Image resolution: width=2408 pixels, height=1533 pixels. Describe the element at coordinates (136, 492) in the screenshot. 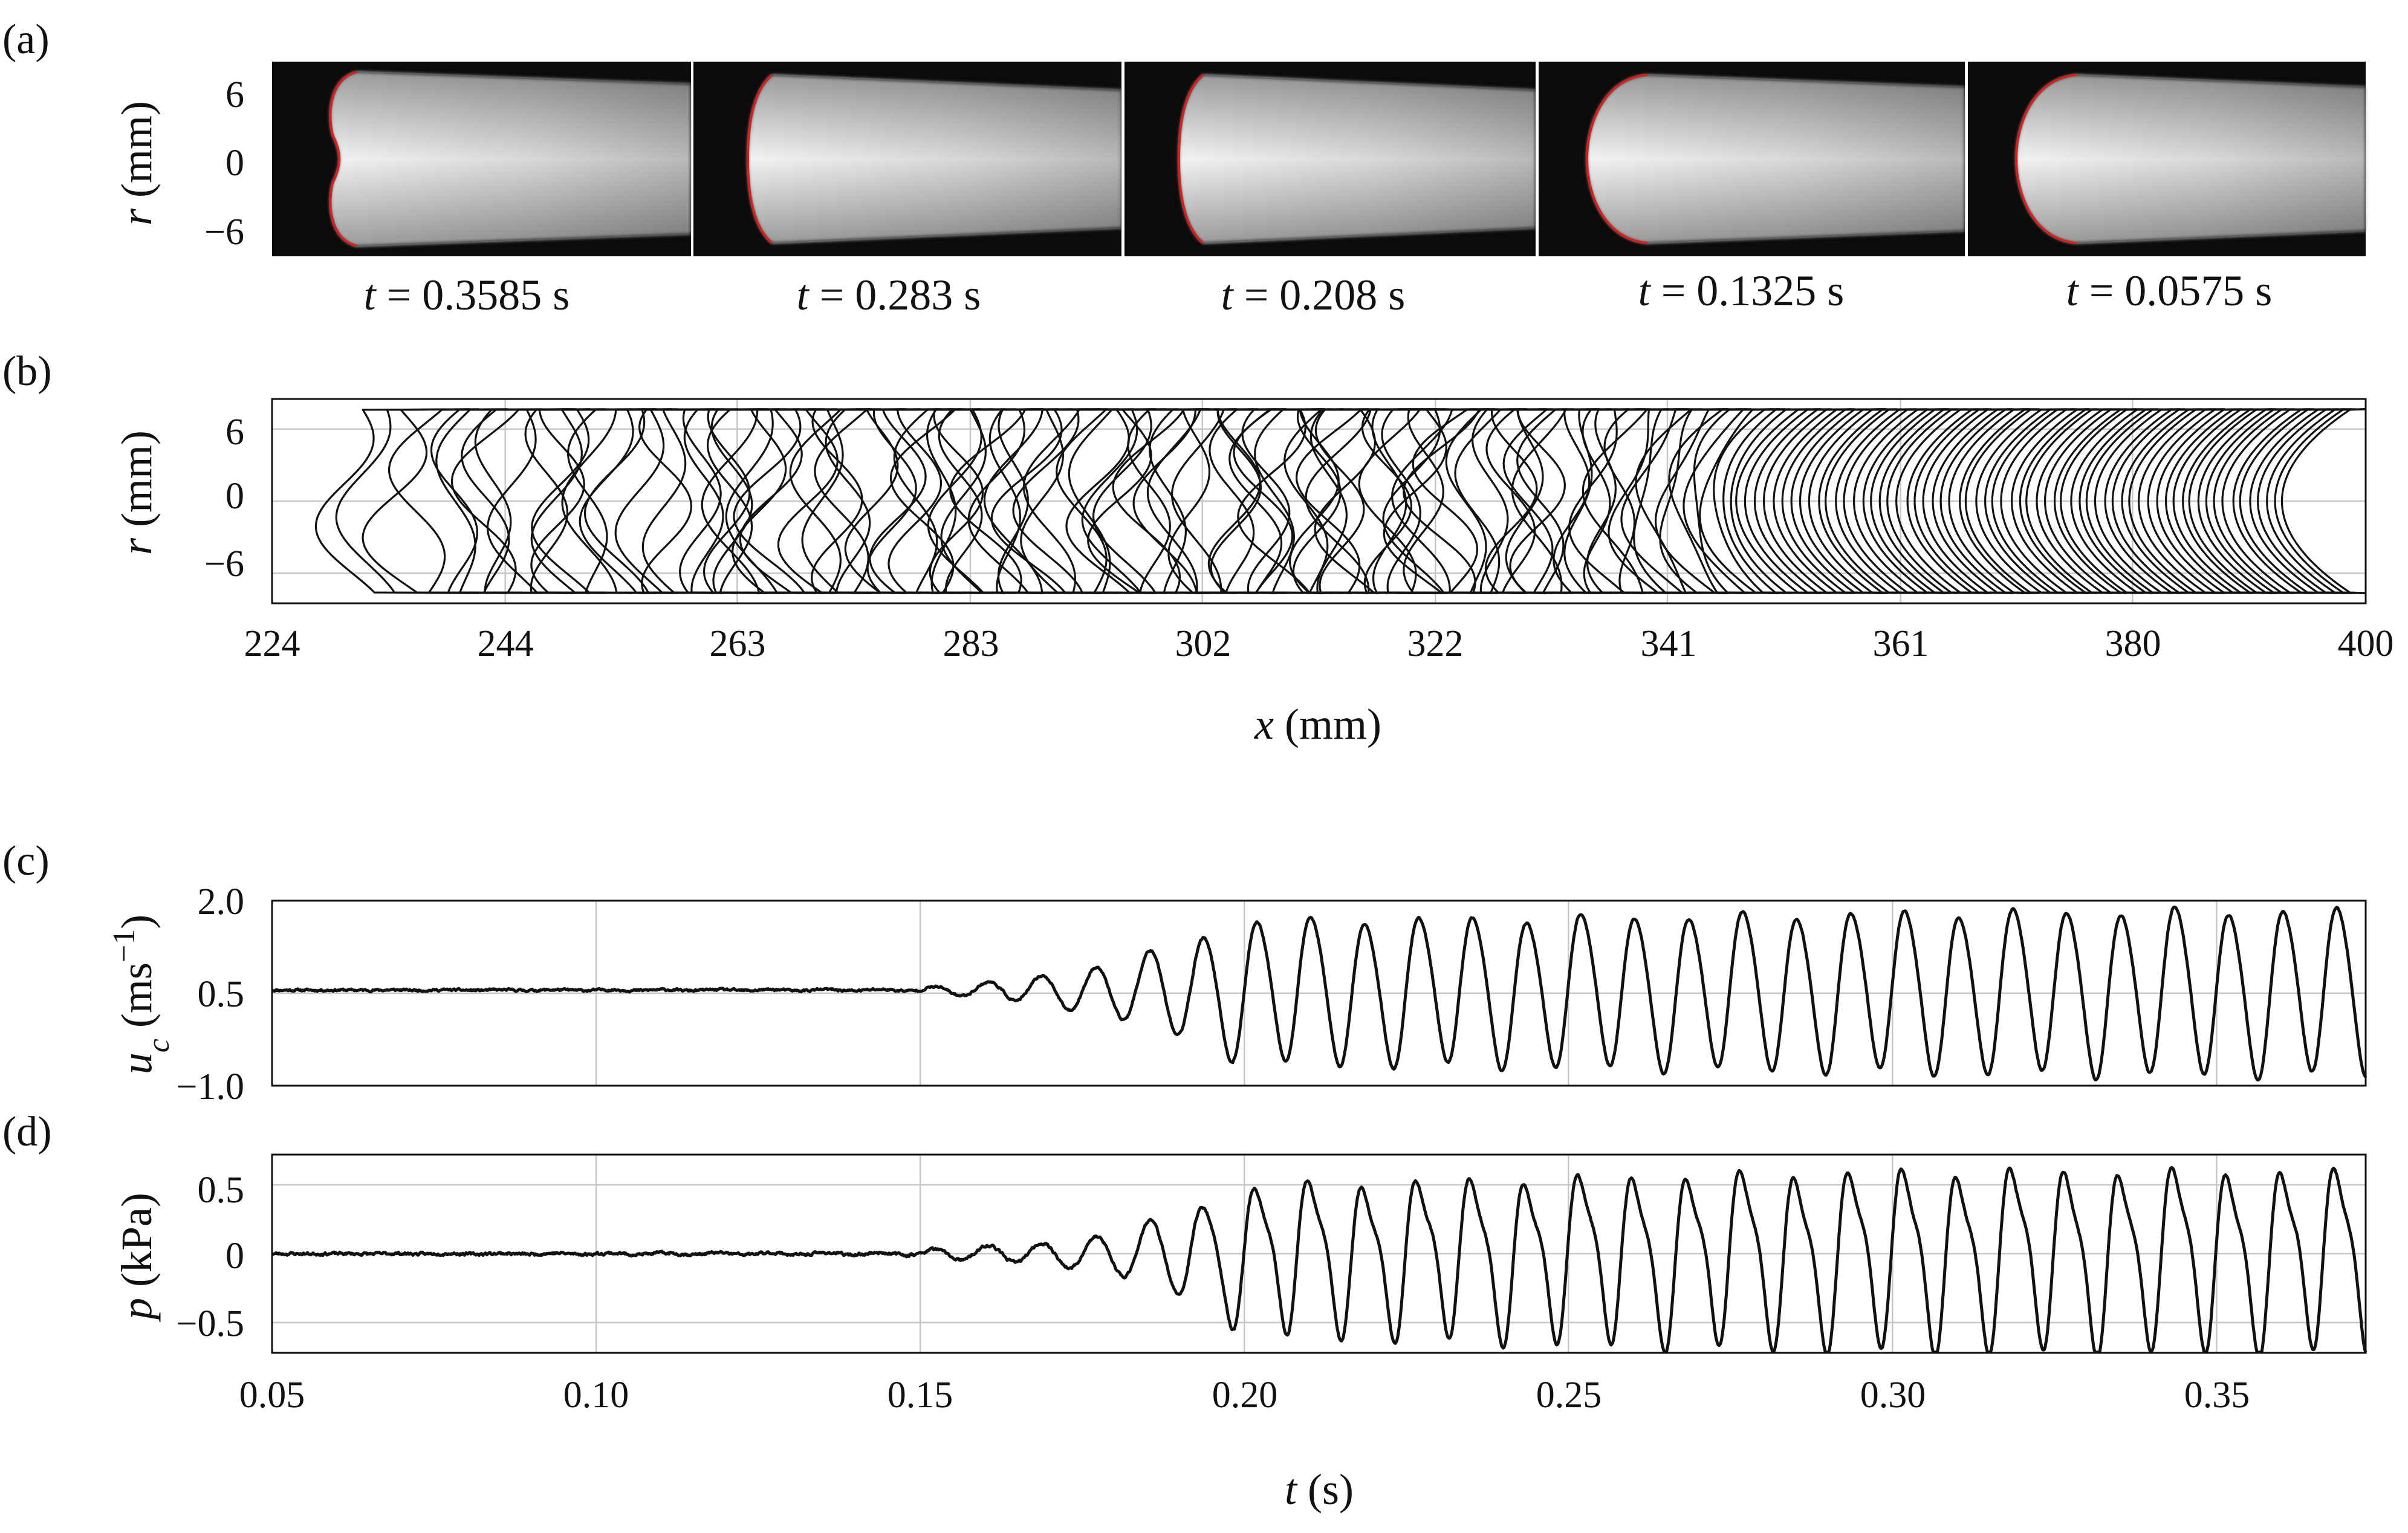

I see `panel-b-ylabel: r (mm)` at that location.